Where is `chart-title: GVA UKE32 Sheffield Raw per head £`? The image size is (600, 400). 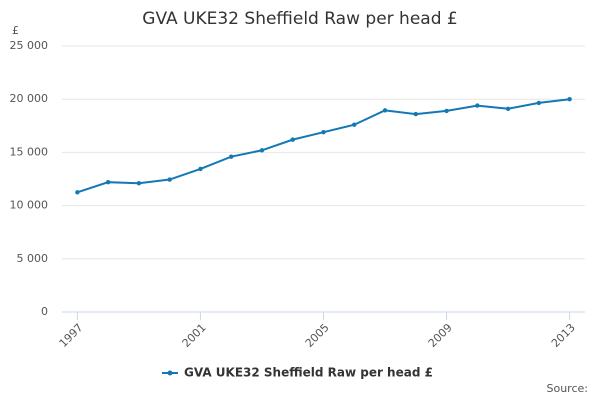
chart-title: GVA UKE32 Sheffield Raw per head £ is located at coordinates (299, 19).